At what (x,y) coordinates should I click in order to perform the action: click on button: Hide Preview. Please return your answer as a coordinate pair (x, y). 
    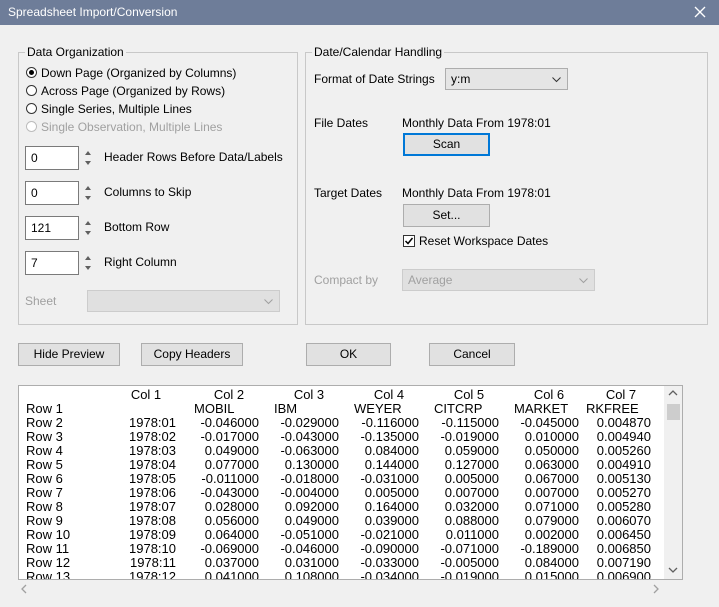
    Looking at the image, I should click on (69, 354).